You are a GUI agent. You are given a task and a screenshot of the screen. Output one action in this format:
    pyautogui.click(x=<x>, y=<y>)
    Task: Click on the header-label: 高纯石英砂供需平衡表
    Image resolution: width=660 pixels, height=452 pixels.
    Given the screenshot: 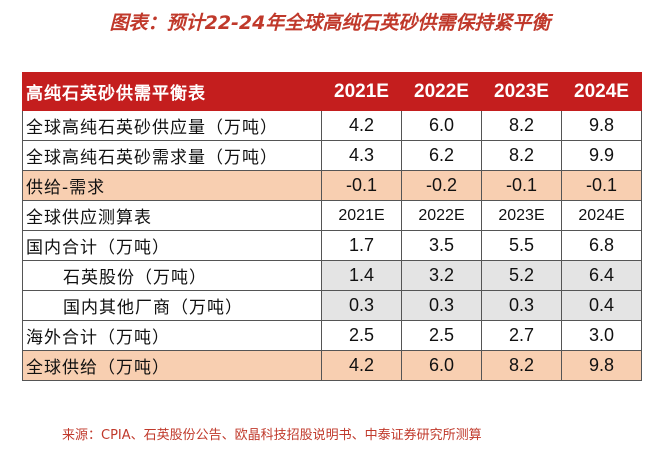 What is the action you would take?
    pyautogui.click(x=172, y=91)
    